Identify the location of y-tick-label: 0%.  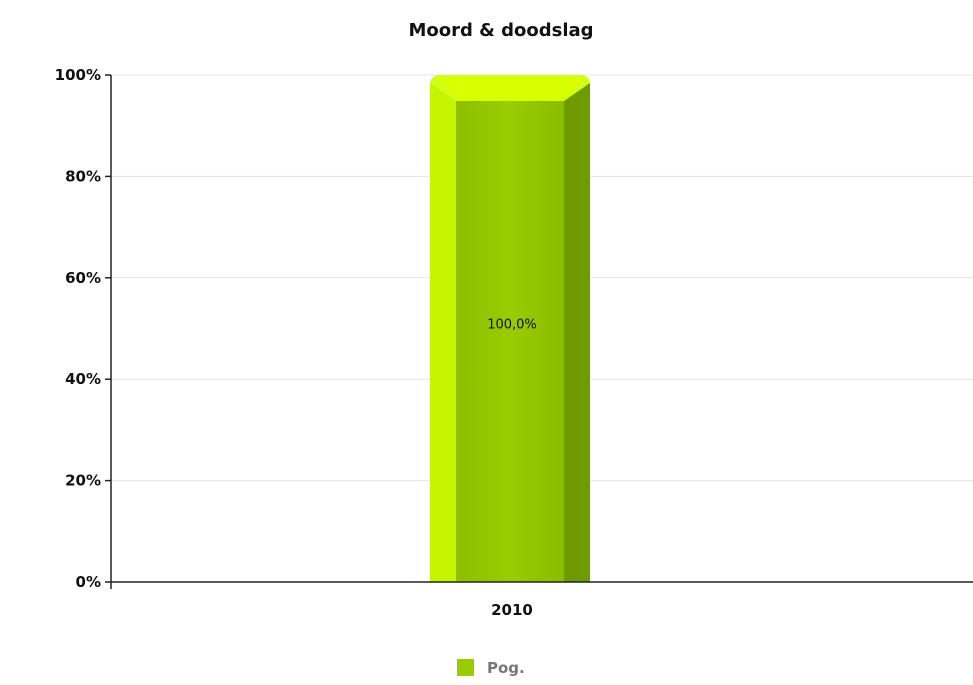
(88, 582).